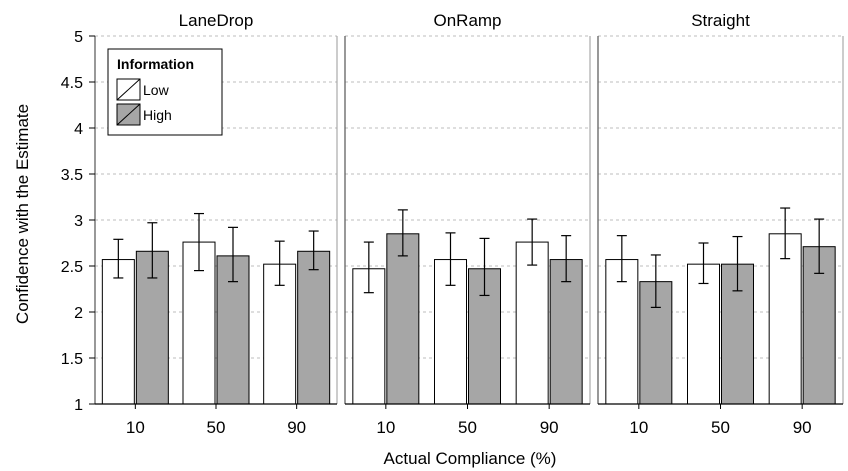 Image resolution: width=848 pixels, height=471 pixels. Describe the element at coordinates (720, 20) in the screenshot. I see `facet-title: Straight` at that location.